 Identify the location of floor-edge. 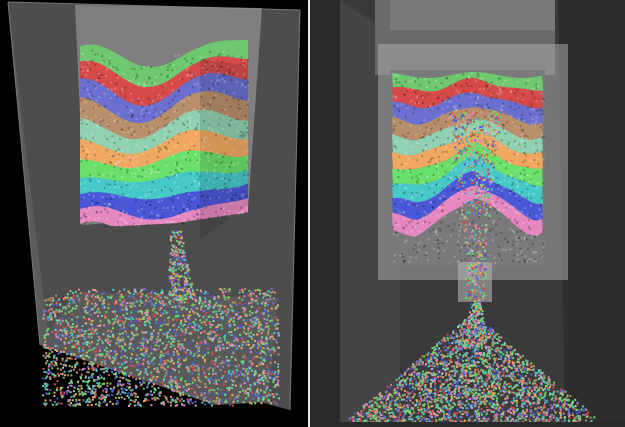
(467, 424).